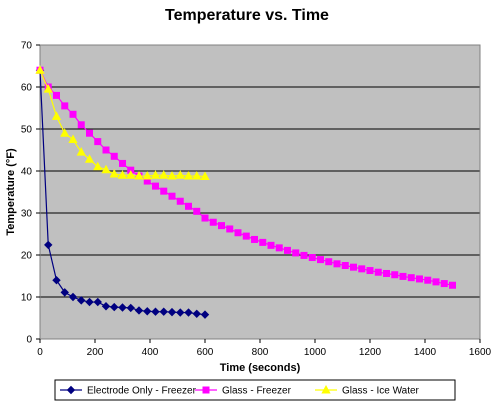  Describe the element at coordinates (95, 352) in the screenshot. I see `x-tick-label: 200` at that location.